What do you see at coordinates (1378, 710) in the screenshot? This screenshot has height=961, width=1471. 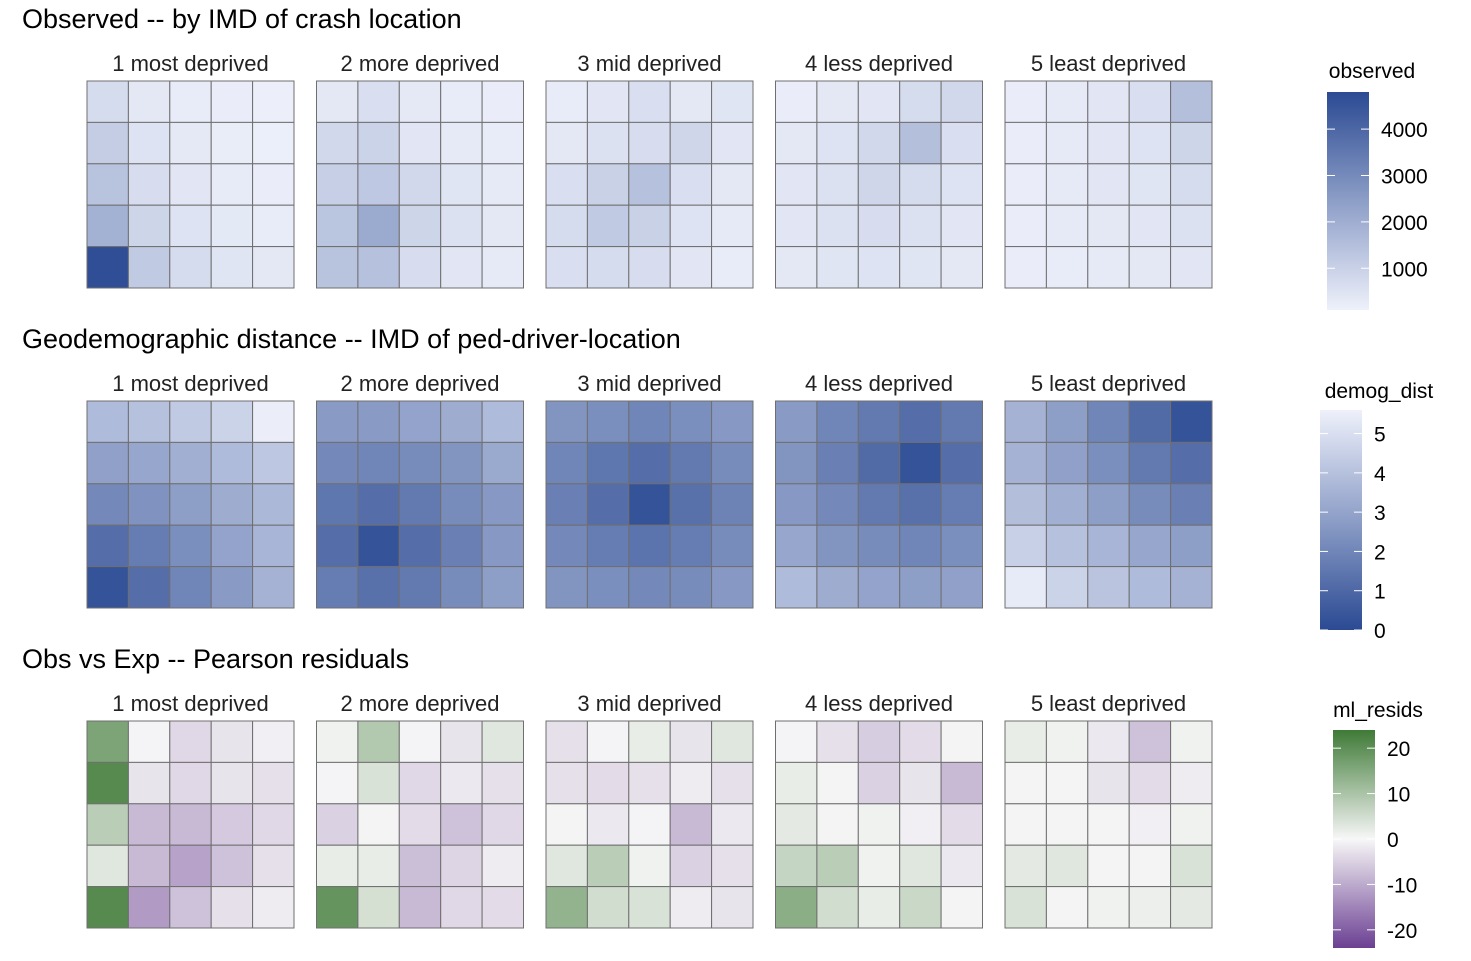 I see `legend-title: ml_resids` at bounding box center [1378, 710].